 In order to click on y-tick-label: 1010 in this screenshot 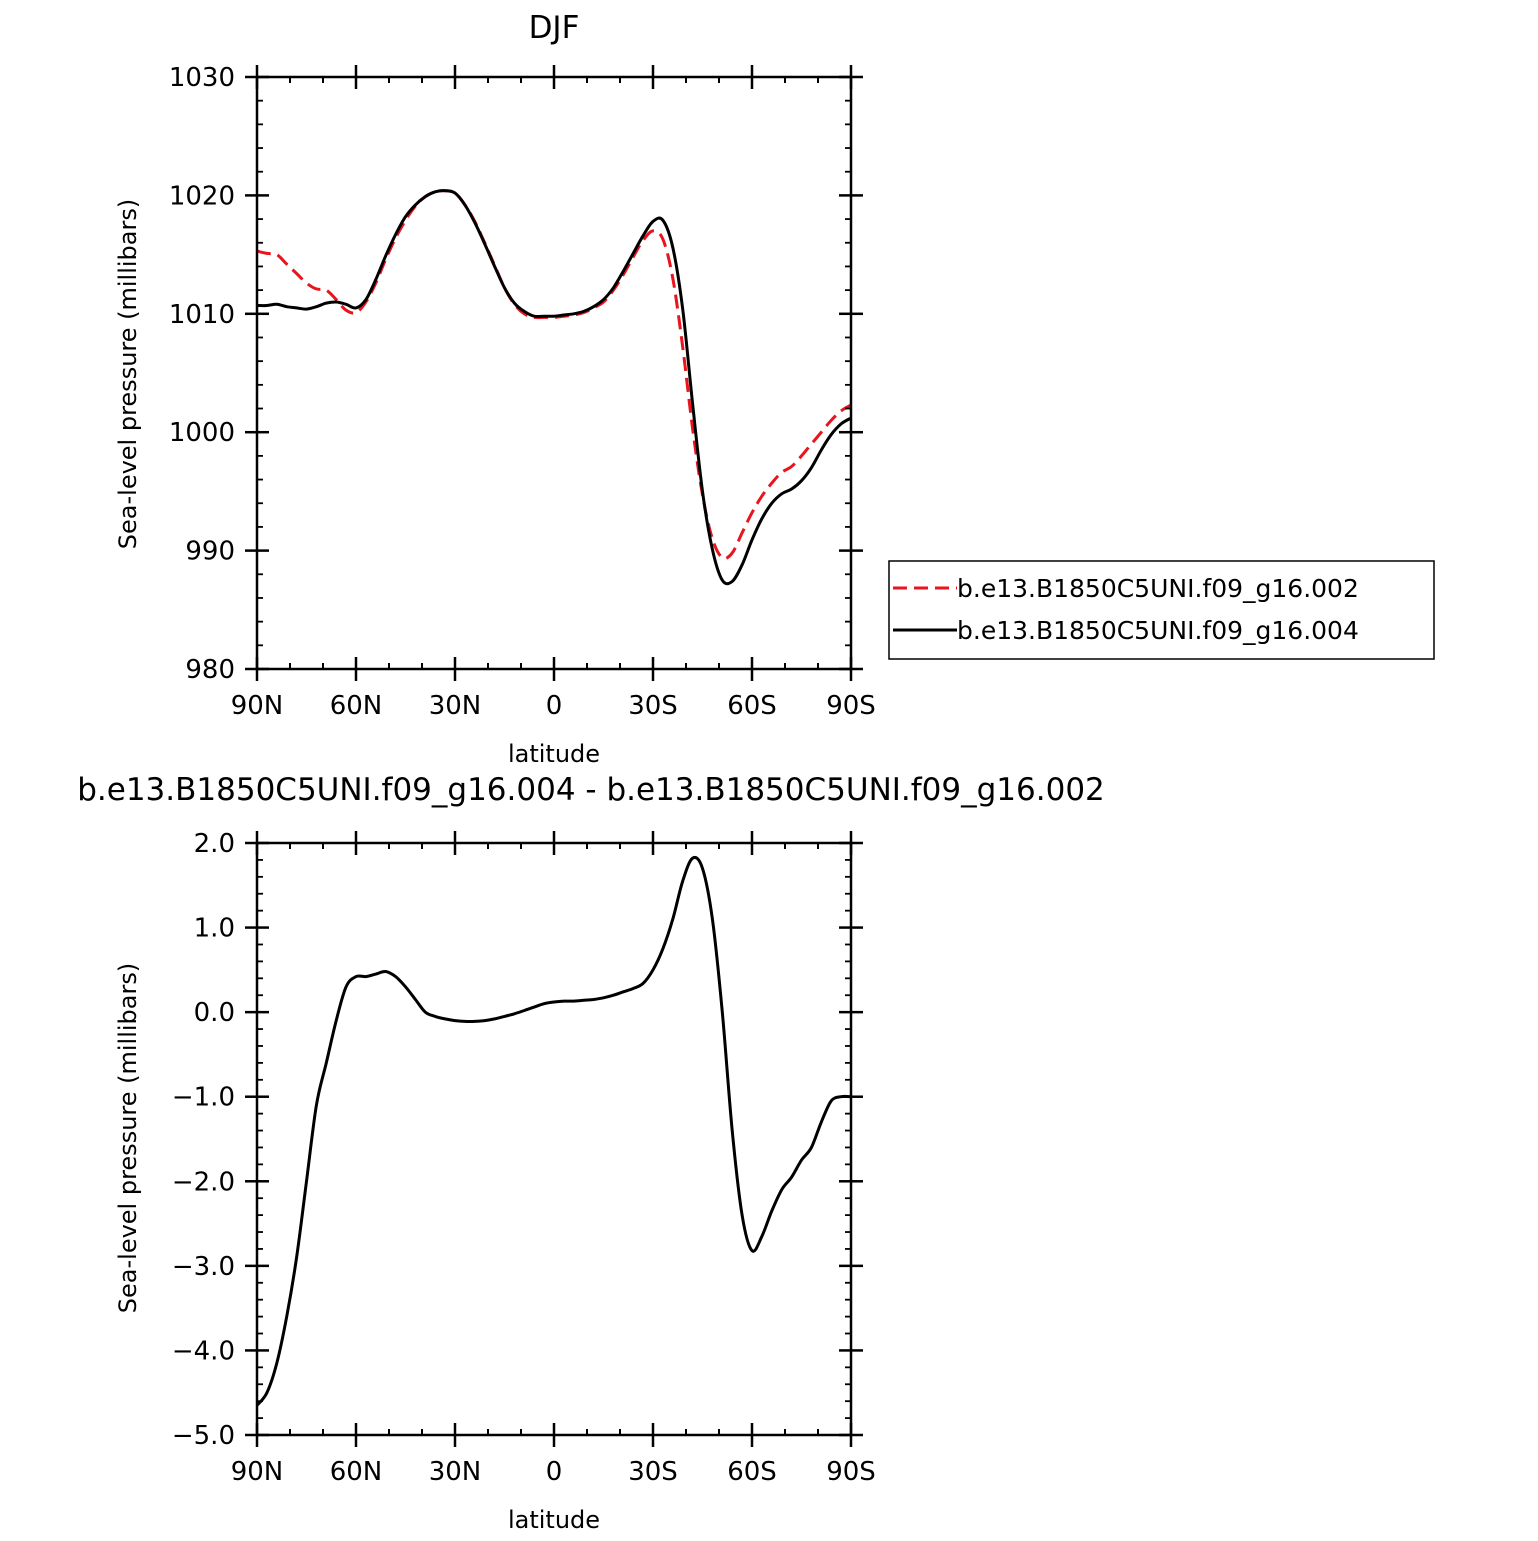, I will do `click(202, 315)`.